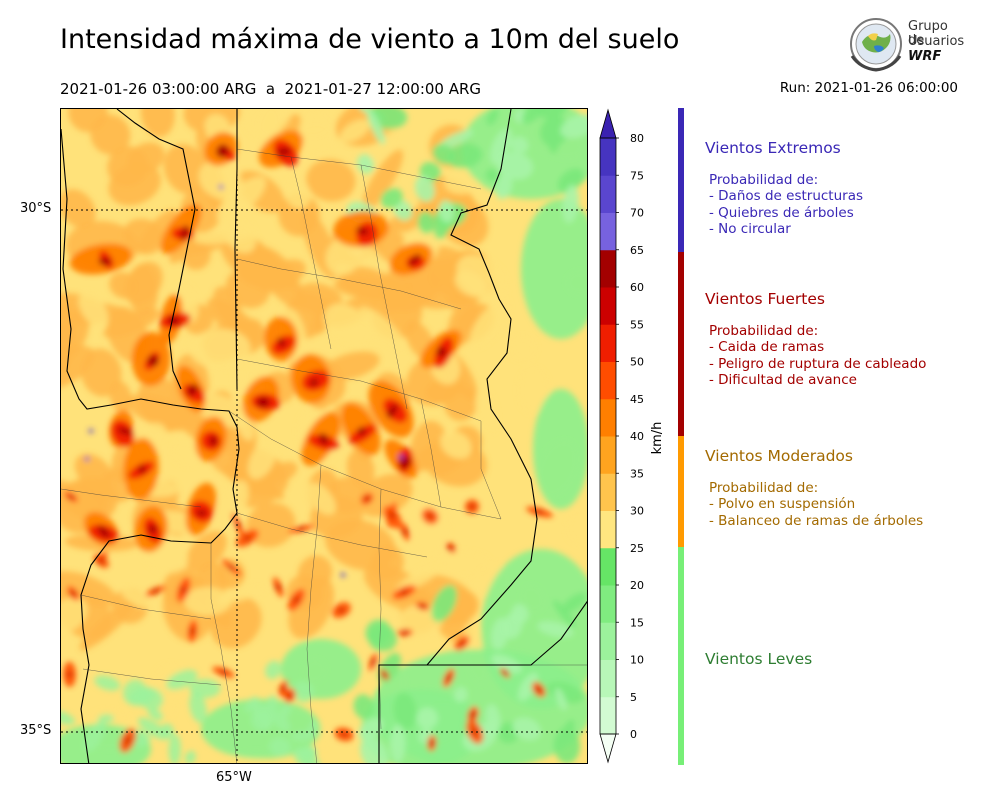 The width and height of the screenshot is (1000, 800). I want to click on colorbar-tick-label: 30, so click(637, 511).